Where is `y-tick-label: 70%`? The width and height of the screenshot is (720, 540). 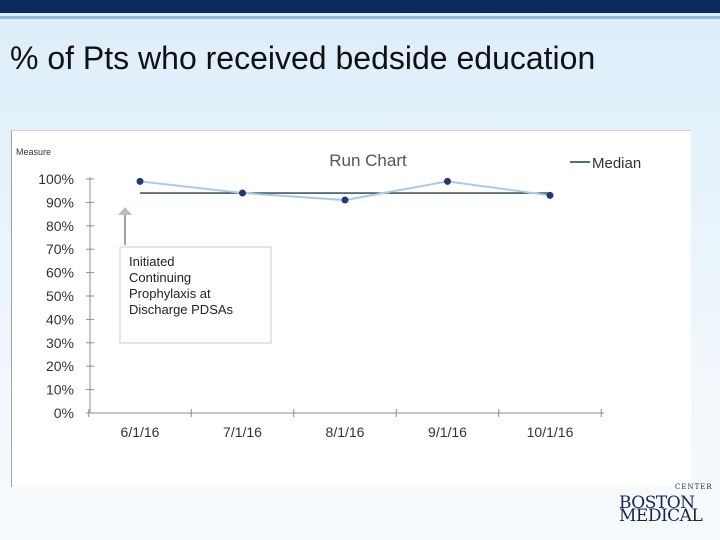
y-tick-label: 70% is located at coordinates (60, 249).